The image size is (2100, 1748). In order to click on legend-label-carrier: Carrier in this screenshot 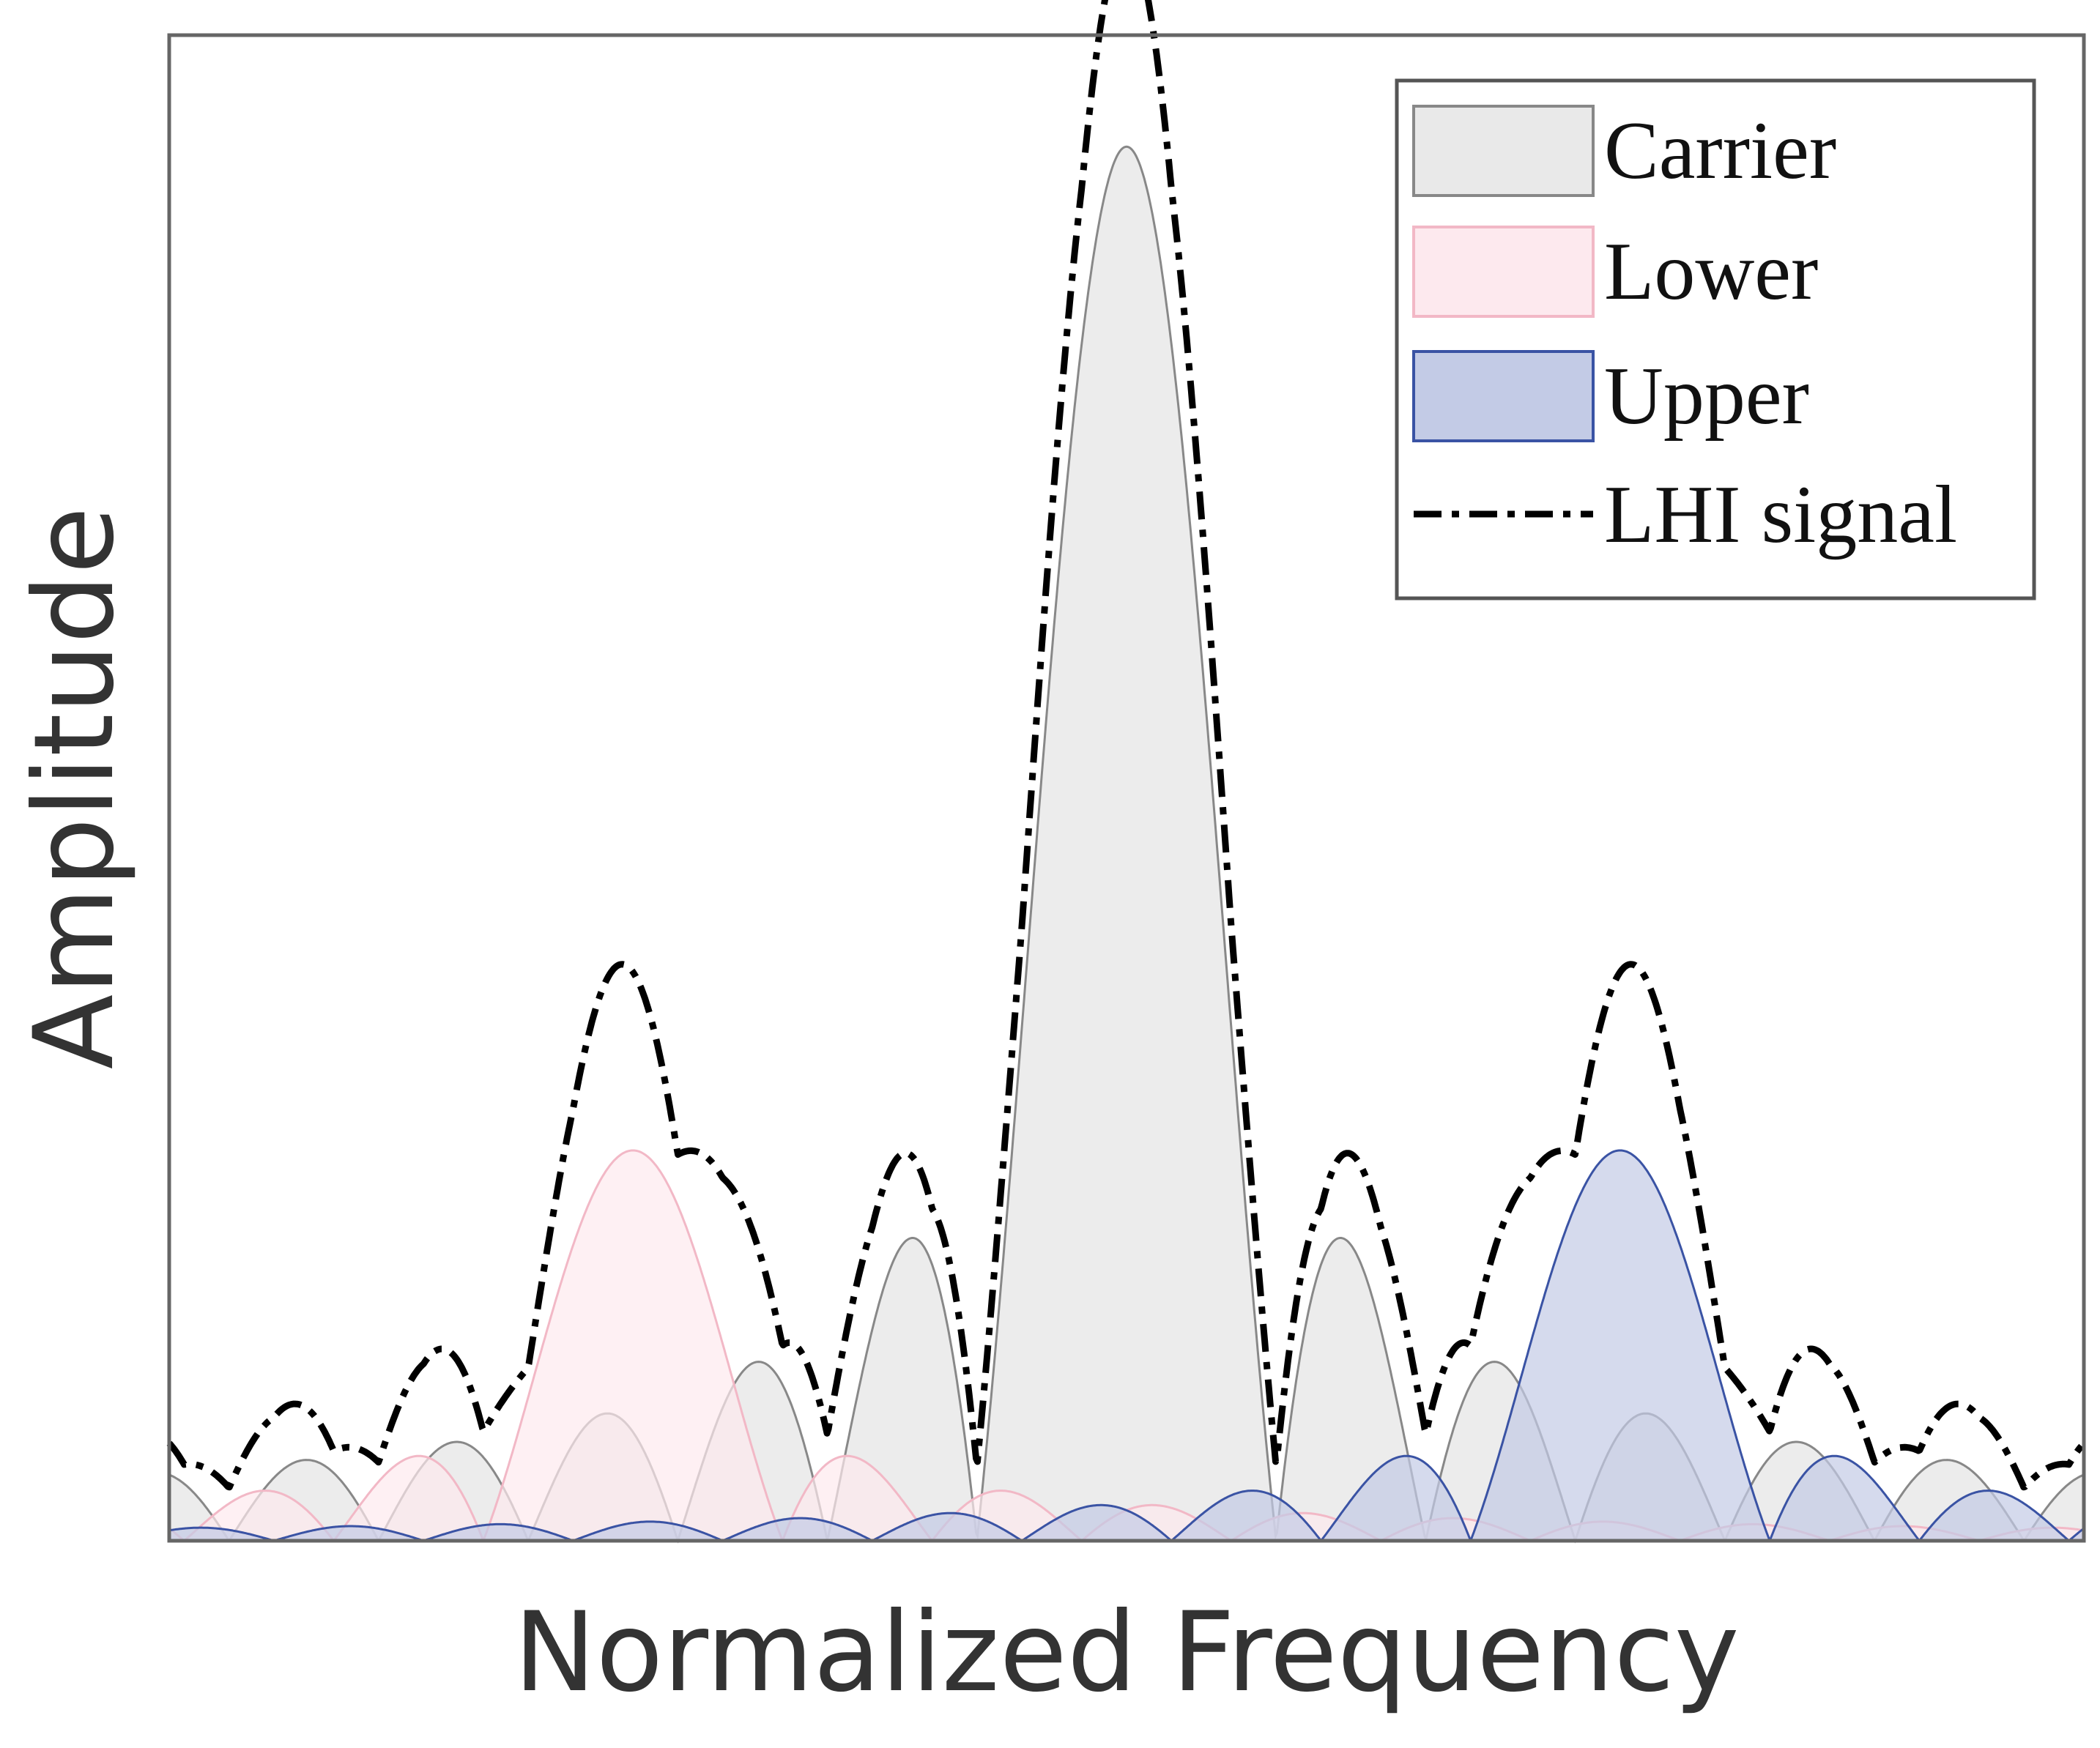, I will do `click(1720, 150)`.